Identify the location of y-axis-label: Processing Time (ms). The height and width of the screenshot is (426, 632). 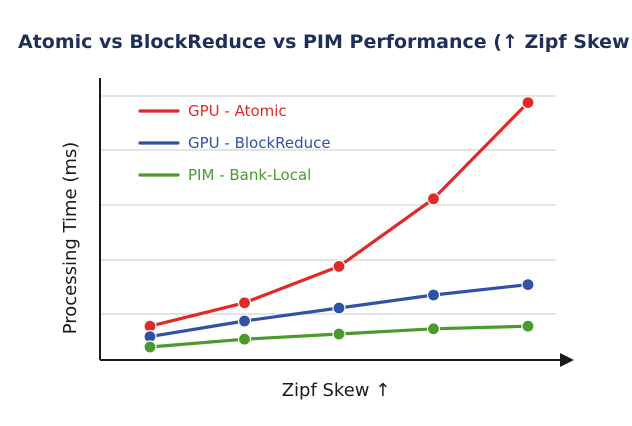
(70, 238).